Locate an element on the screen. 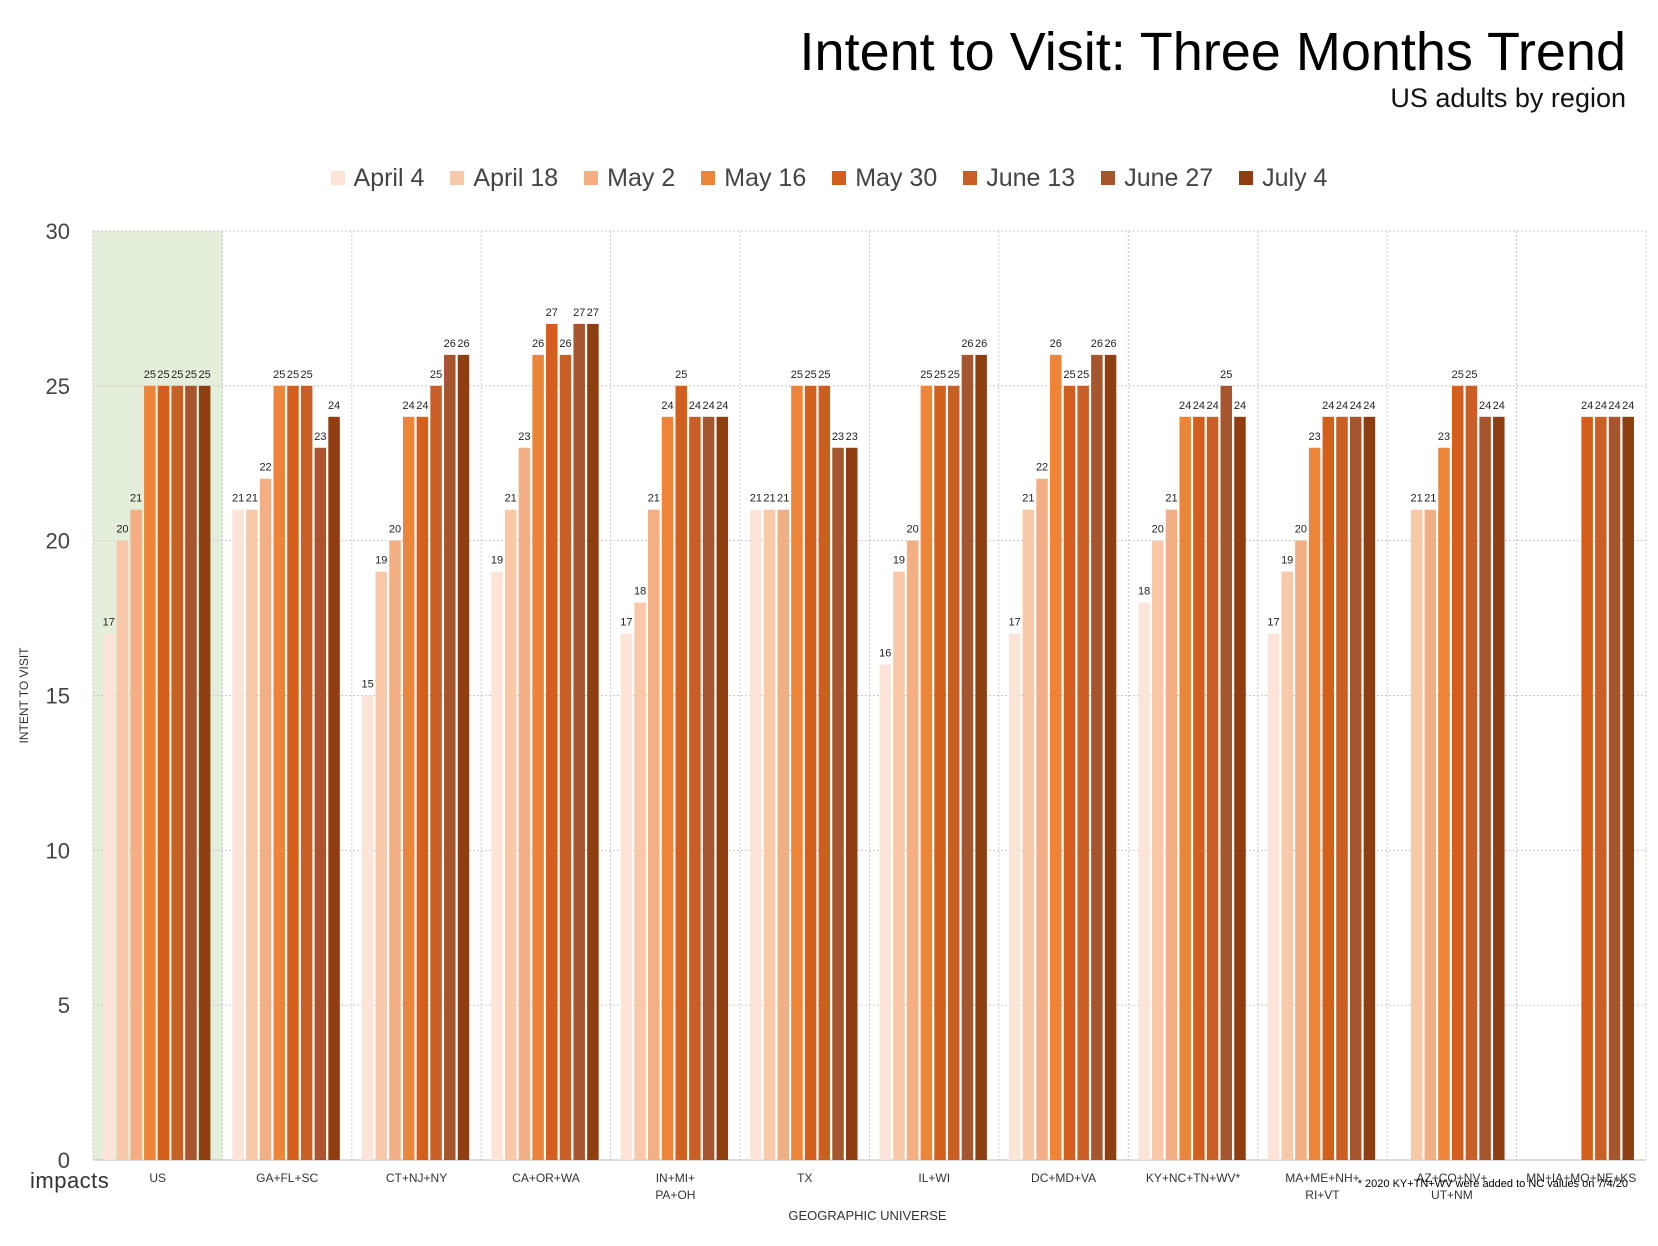  y-tick-label: 20 is located at coordinates (58, 541).